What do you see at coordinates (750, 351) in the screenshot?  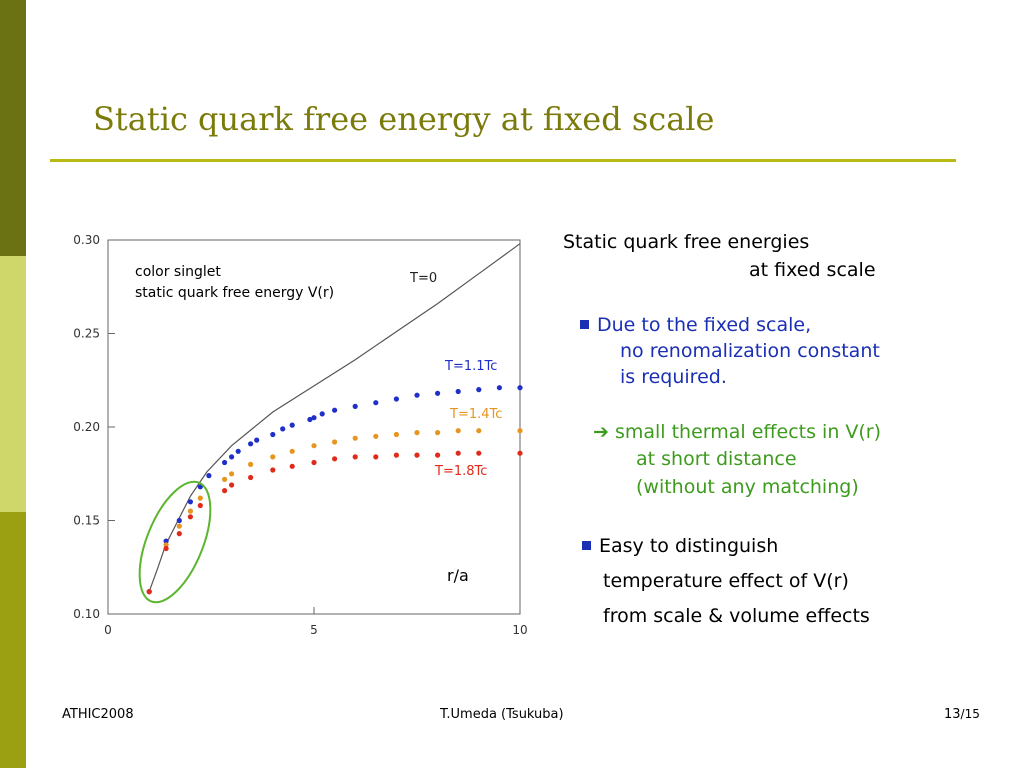 I see `bullet-1-line-2: no renomalization constant` at bounding box center [750, 351].